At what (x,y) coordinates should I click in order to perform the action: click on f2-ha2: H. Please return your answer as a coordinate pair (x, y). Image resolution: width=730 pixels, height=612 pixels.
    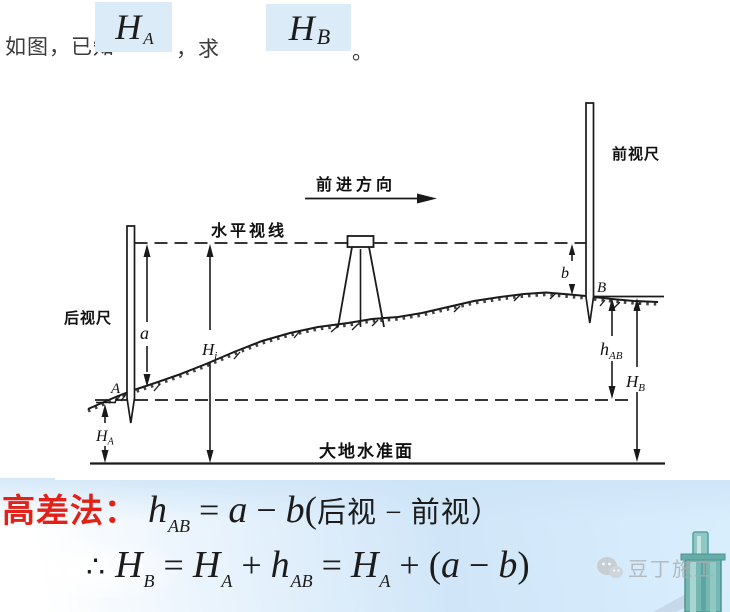
    Looking at the image, I should click on (364, 565).